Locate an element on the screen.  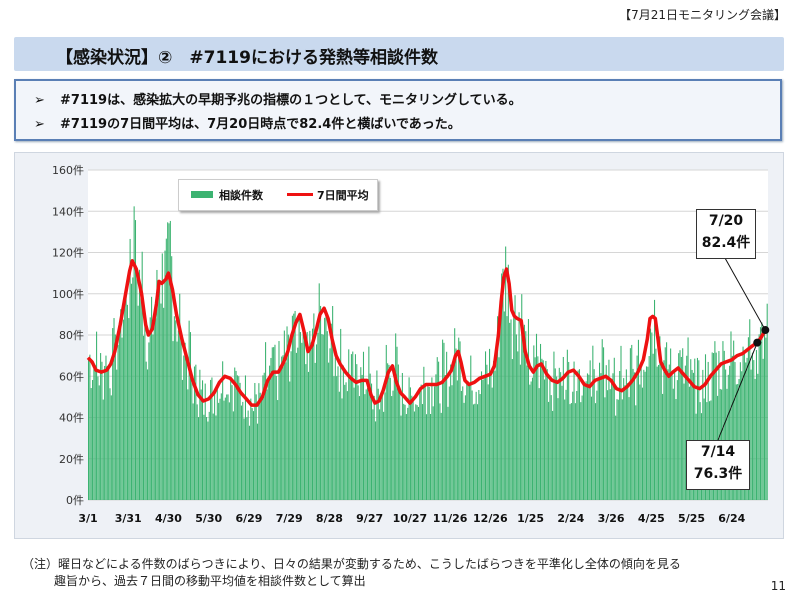
data-point-marker is located at coordinates (757, 342).